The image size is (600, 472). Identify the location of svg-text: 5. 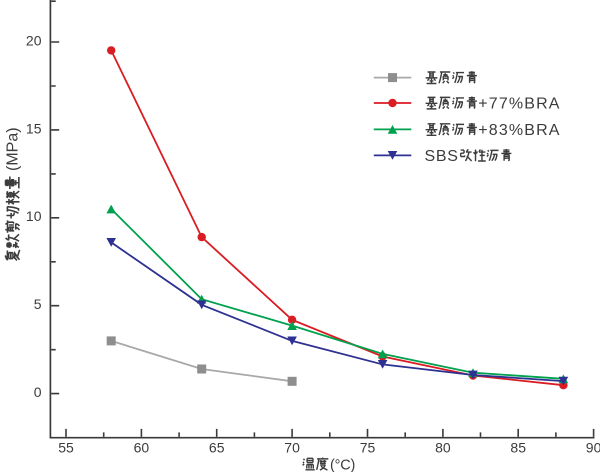
(38, 304).